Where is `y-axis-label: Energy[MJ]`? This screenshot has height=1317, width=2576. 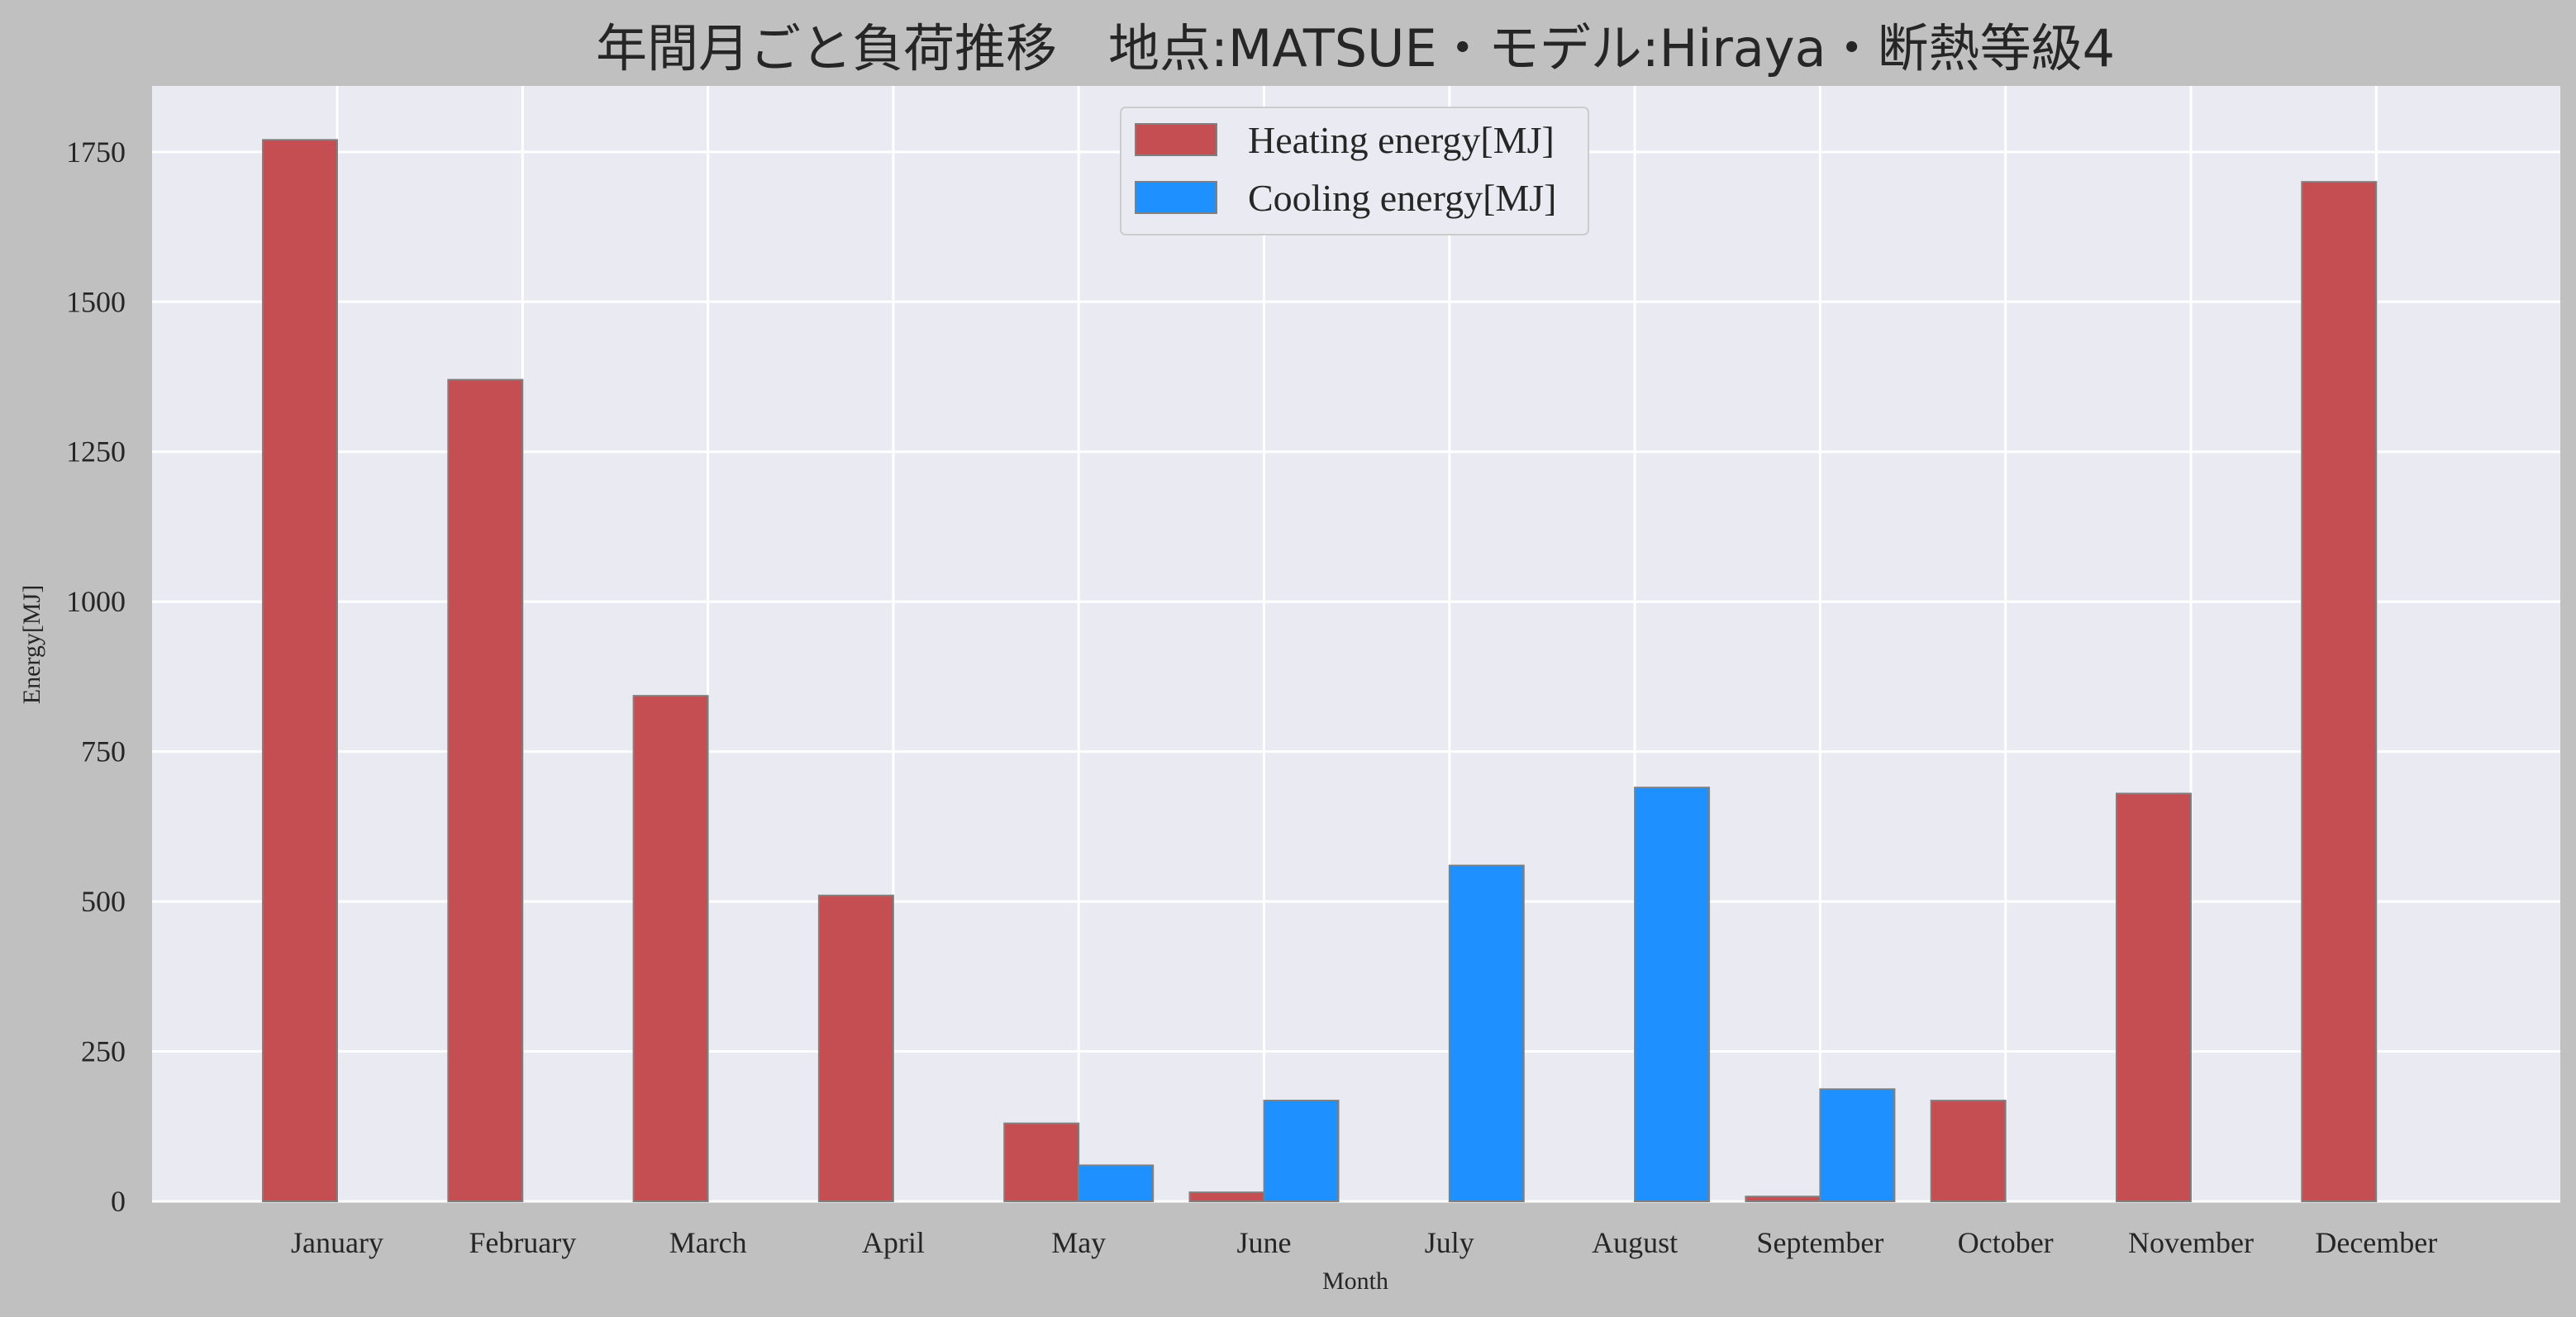 y-axis-label: Energy[MJ] is located at coordinates (32, 644).